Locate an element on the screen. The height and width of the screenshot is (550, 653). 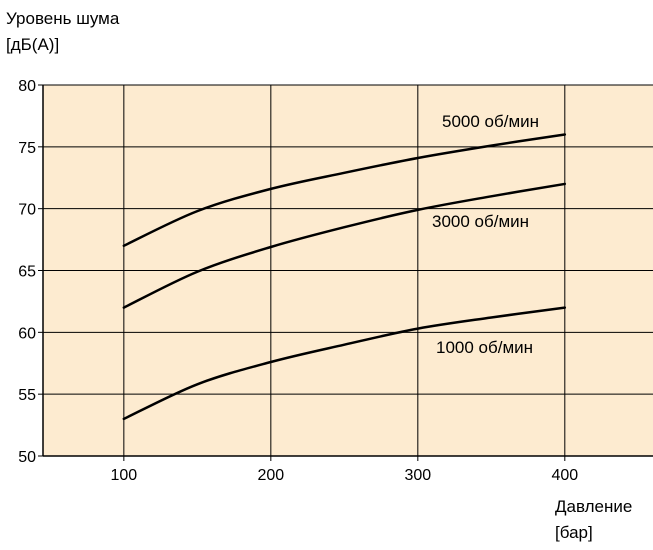
y-tick-label: 65 is located at coordinates (27, 272).